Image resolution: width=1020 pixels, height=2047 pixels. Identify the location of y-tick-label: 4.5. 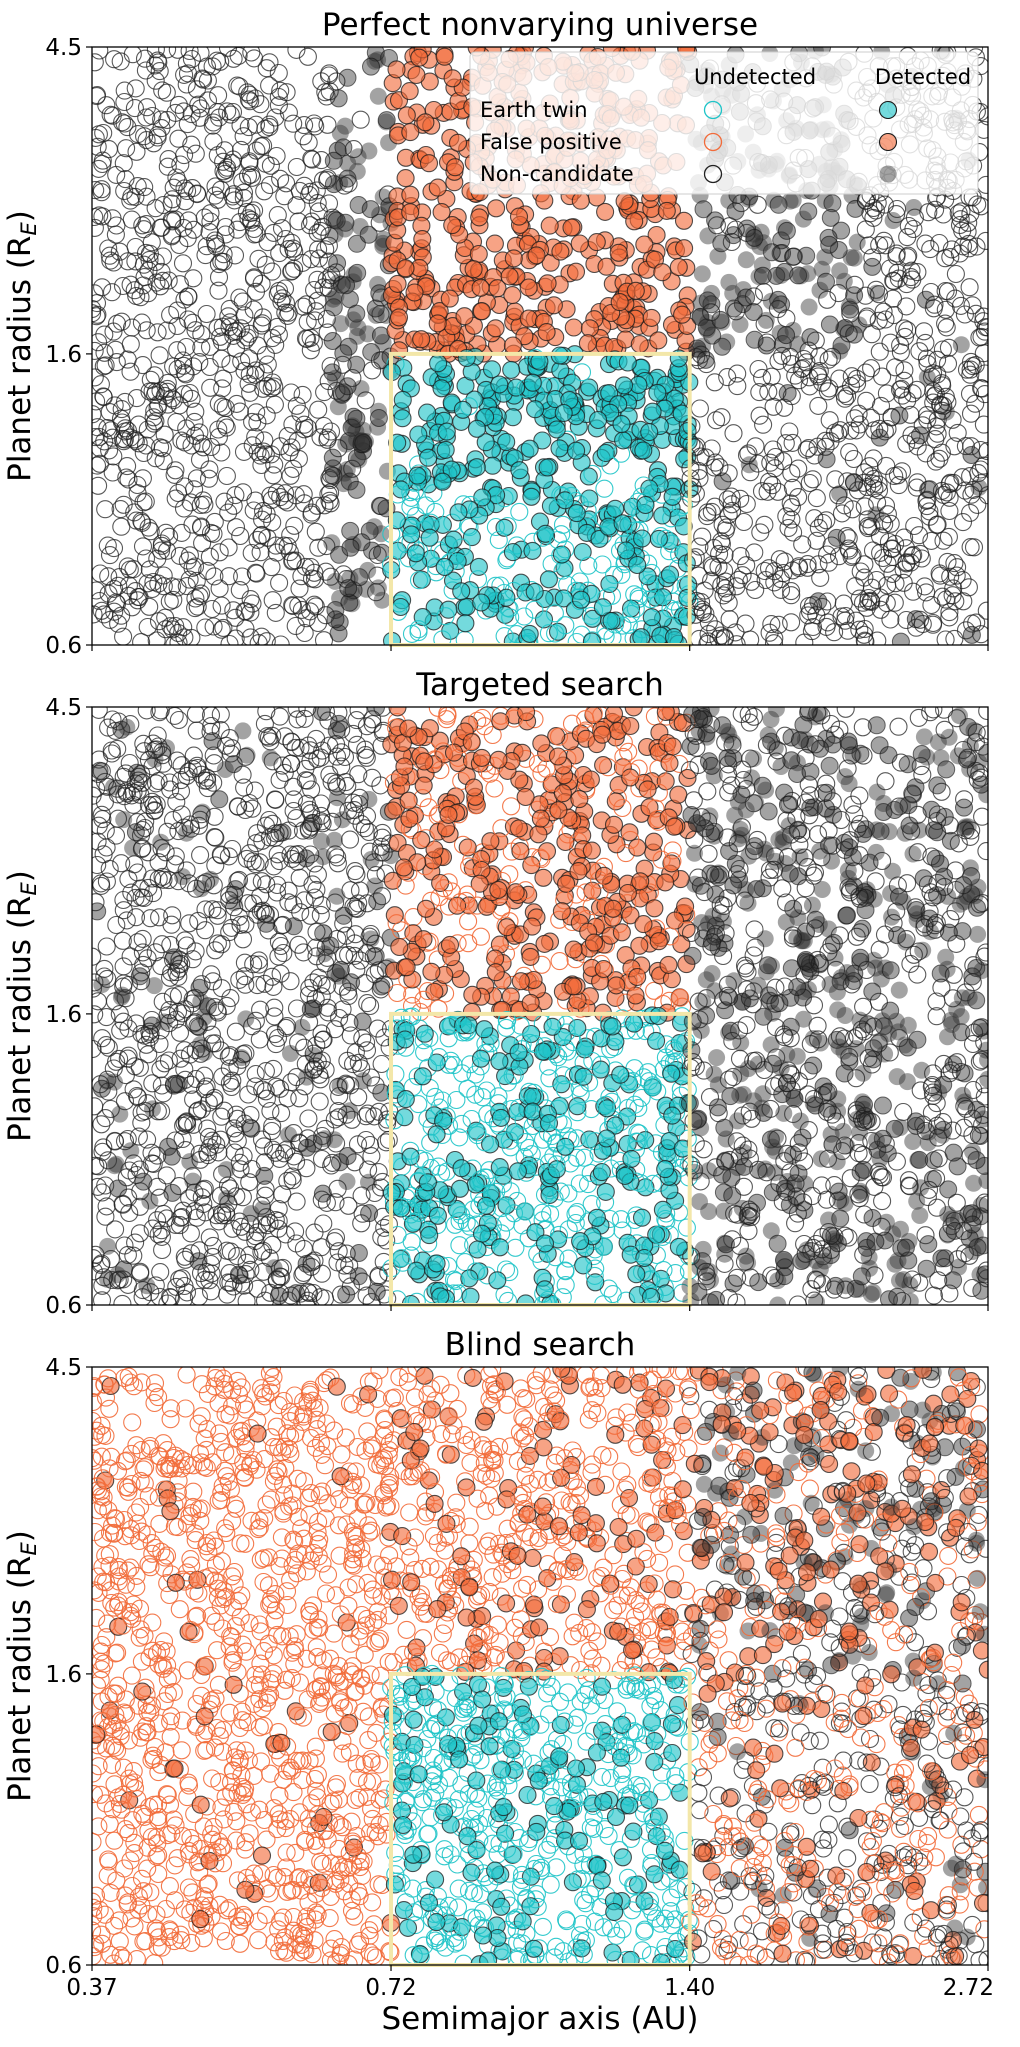
(63, 48).